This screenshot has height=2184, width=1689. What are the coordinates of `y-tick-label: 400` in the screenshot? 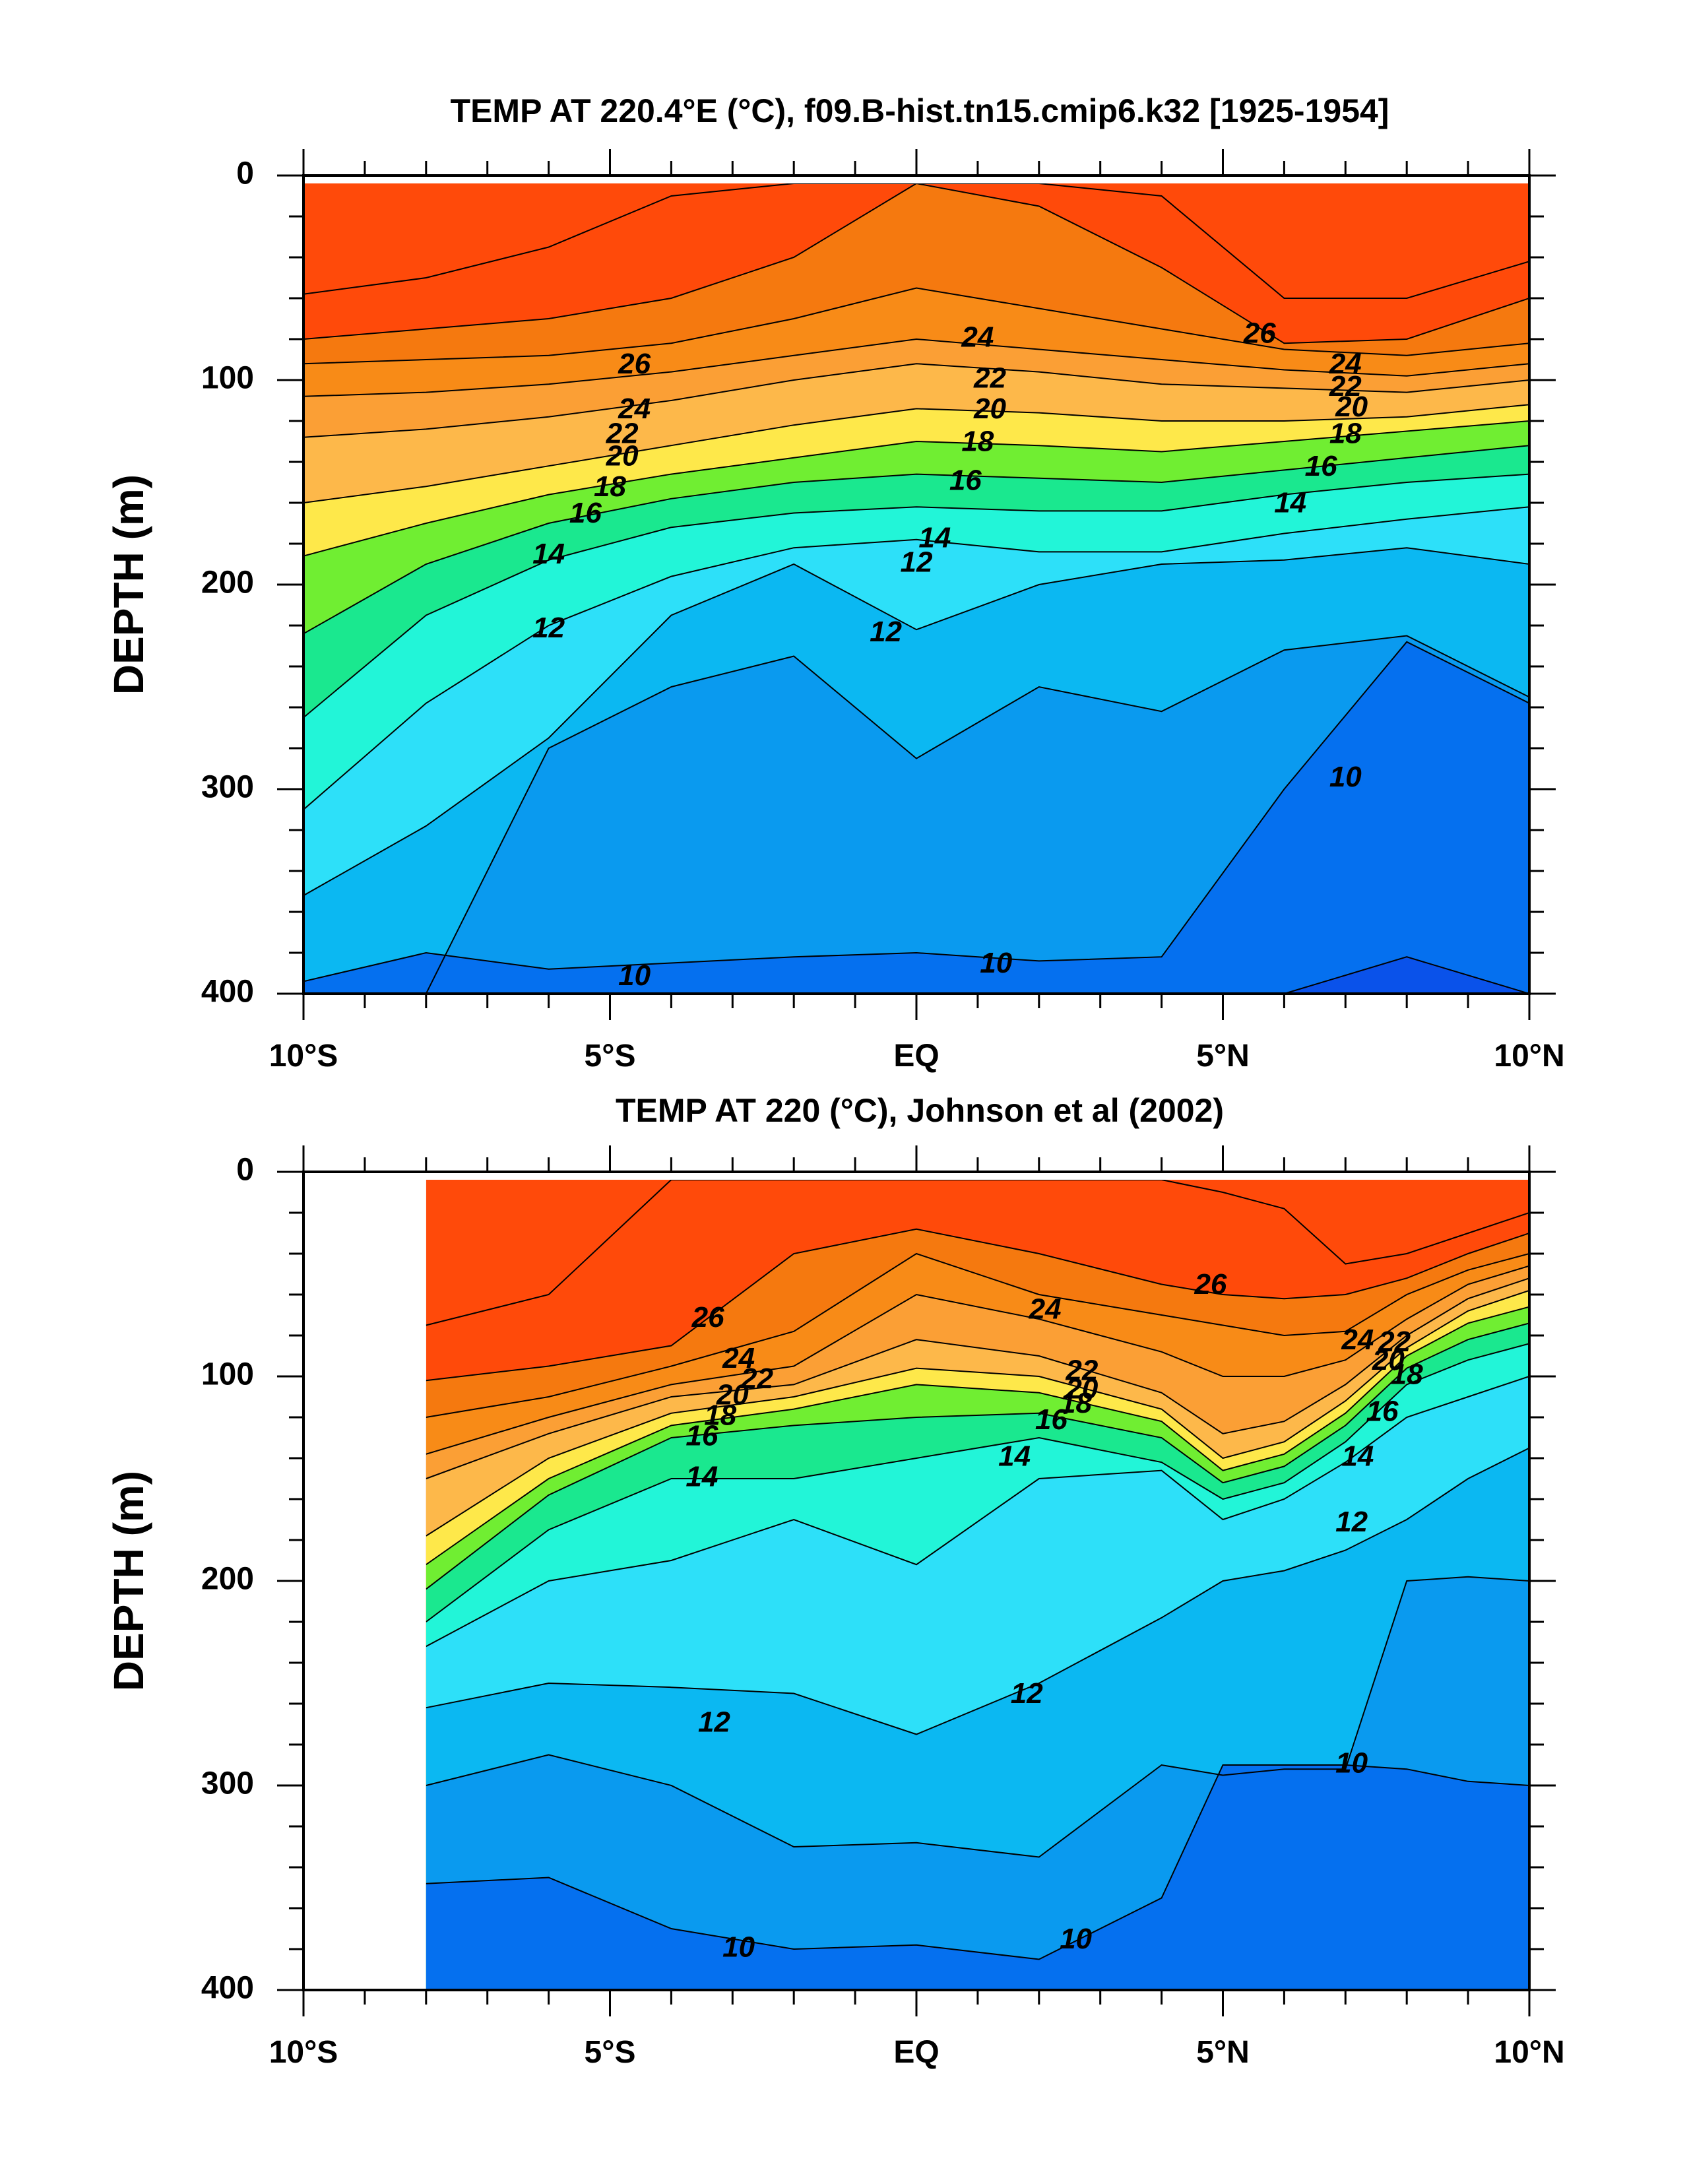 It's located at (227, 1988).